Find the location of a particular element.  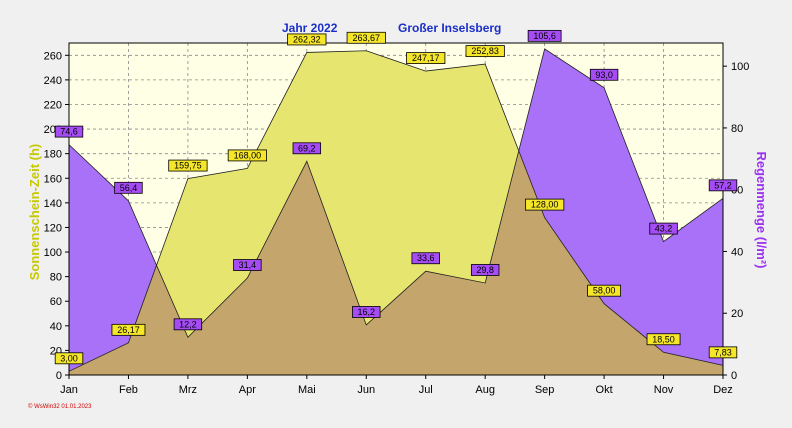

tick-label-x: Aug is located at coordinates (485, 390).